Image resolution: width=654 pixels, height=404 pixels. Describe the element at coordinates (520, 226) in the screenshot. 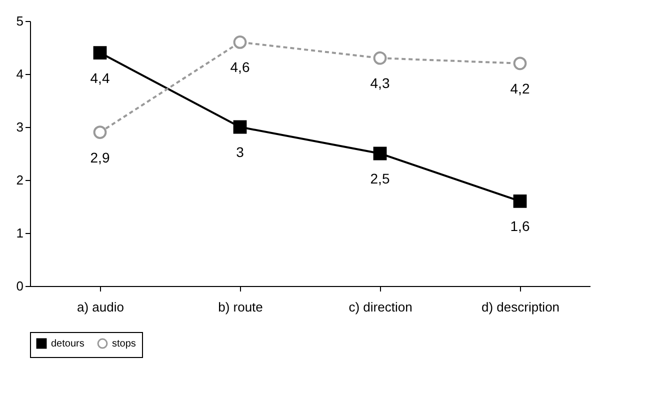

I see `data-label: 1,6` at that location.